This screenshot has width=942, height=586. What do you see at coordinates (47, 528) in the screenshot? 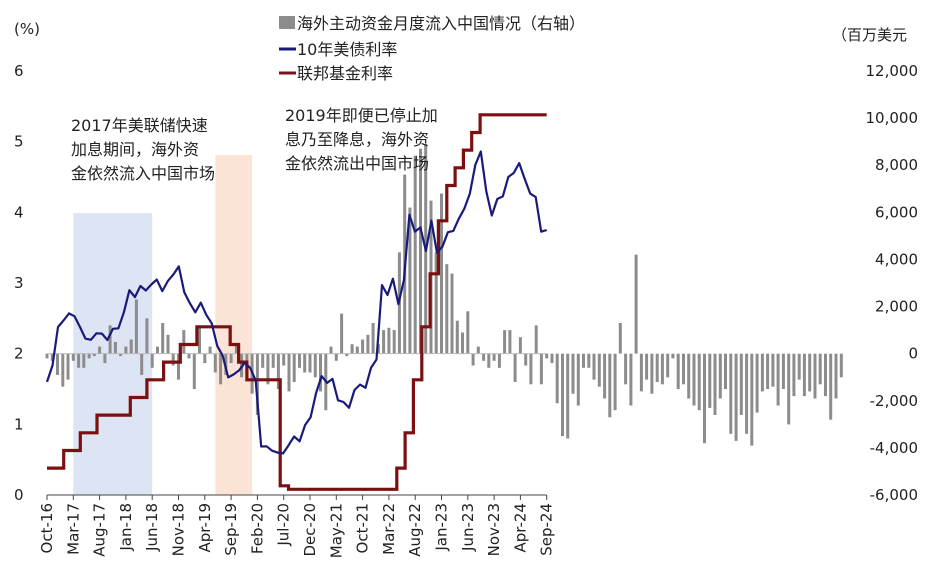
I see `x-tick-label: Oct-16` at bounding box center [47, 528].